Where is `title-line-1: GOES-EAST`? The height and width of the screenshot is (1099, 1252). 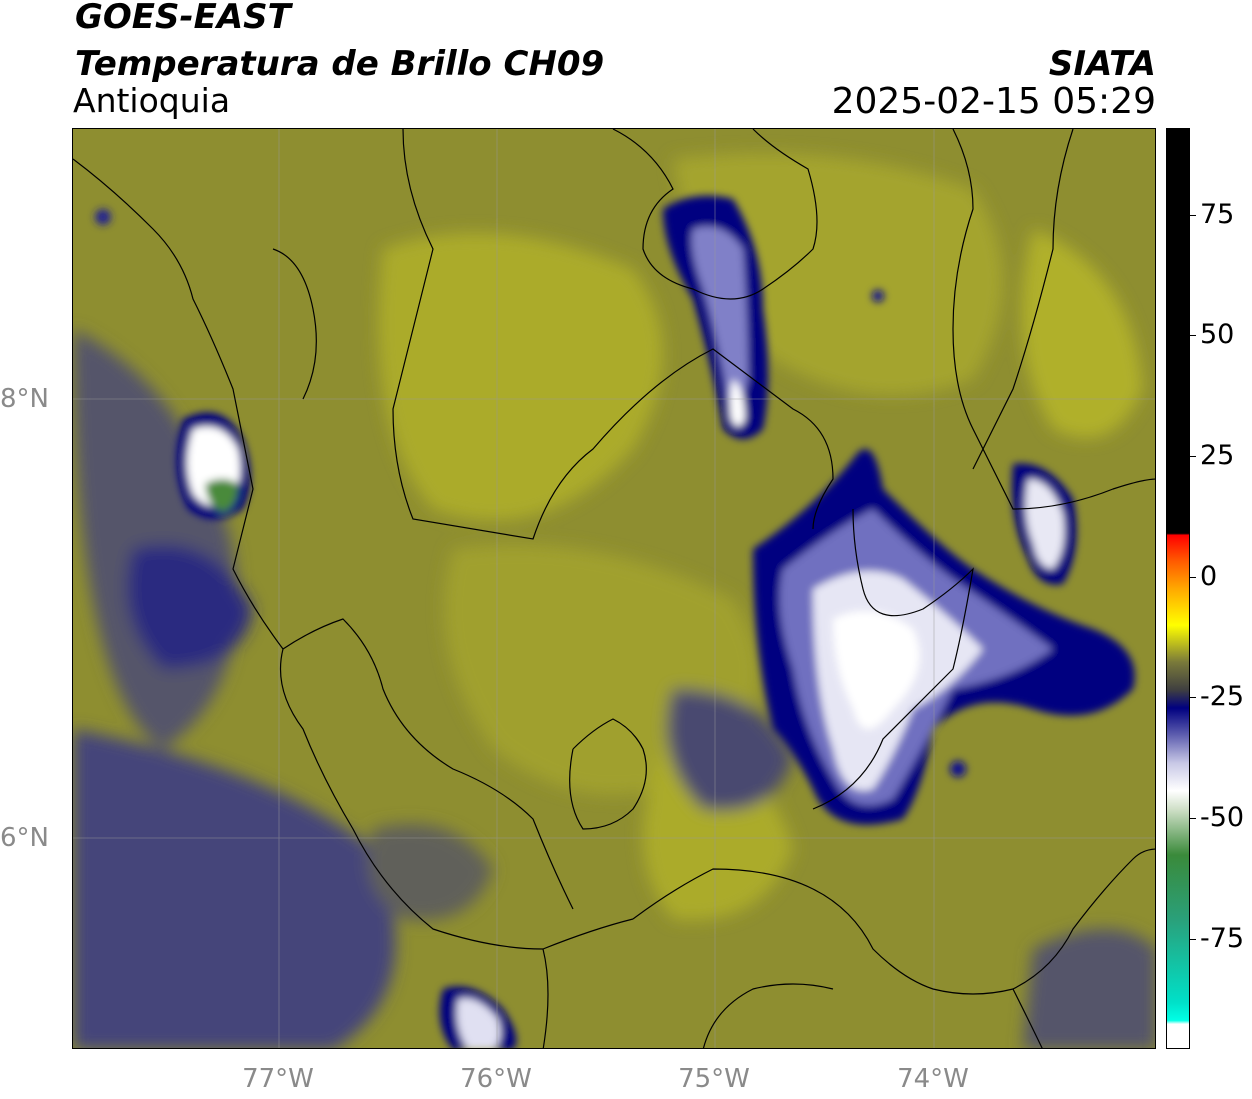 title-line-1: GOES-EAST is located at coordinates (183, 18).